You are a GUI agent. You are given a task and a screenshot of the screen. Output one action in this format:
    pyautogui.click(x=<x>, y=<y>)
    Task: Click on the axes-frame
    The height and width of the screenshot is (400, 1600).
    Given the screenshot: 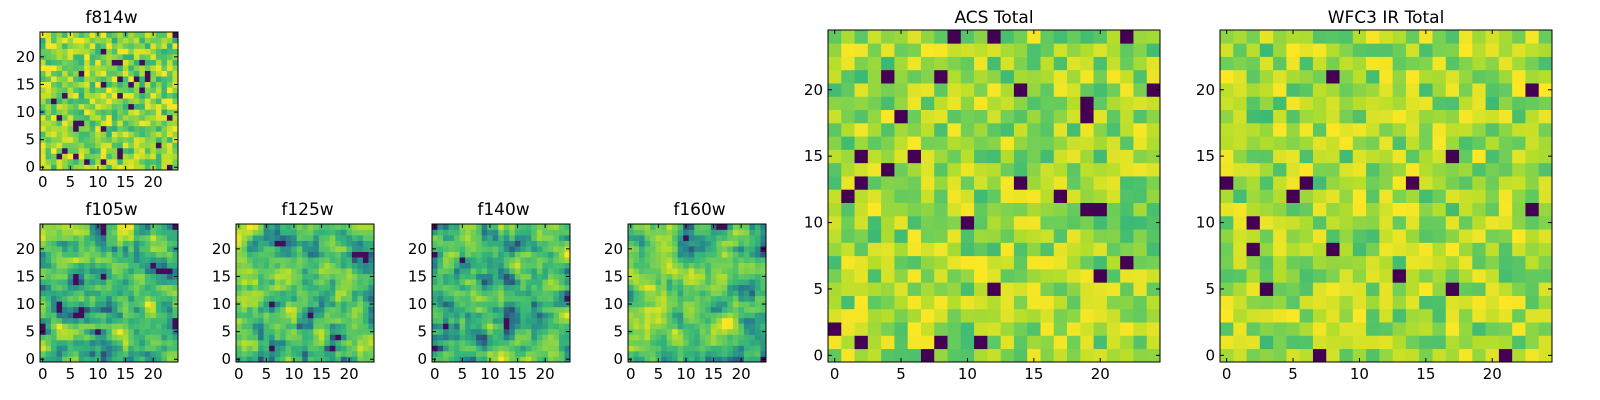 What is the action you would take?
    pyautogui.click(x=109, y=293)
    